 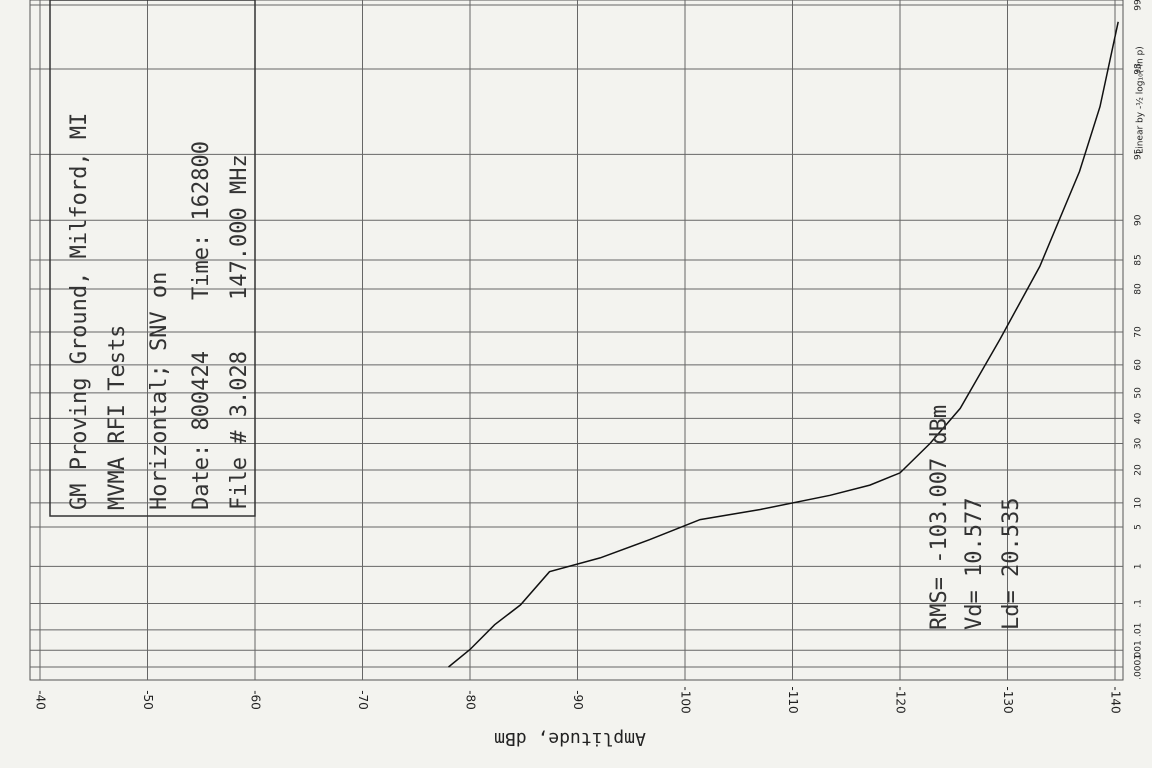 I want to click on x-tick-label: -70, so click(x=363, y=700).